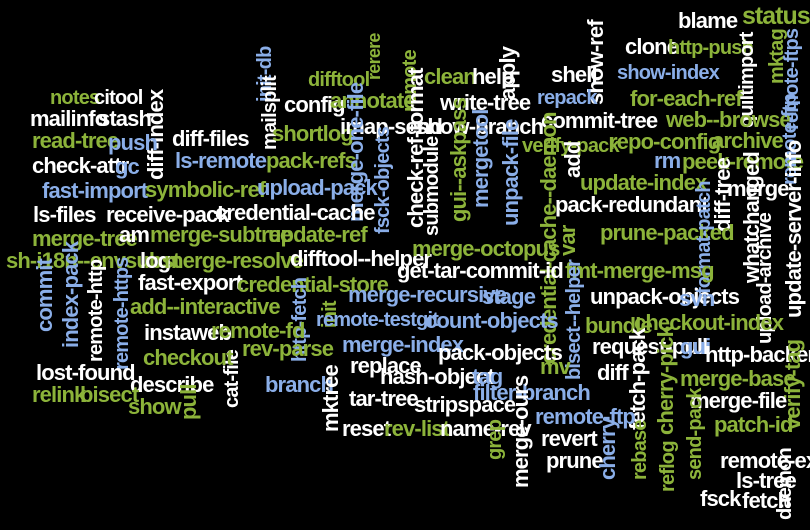  I want to click on word-rebase: rebase, so click(640, 450).